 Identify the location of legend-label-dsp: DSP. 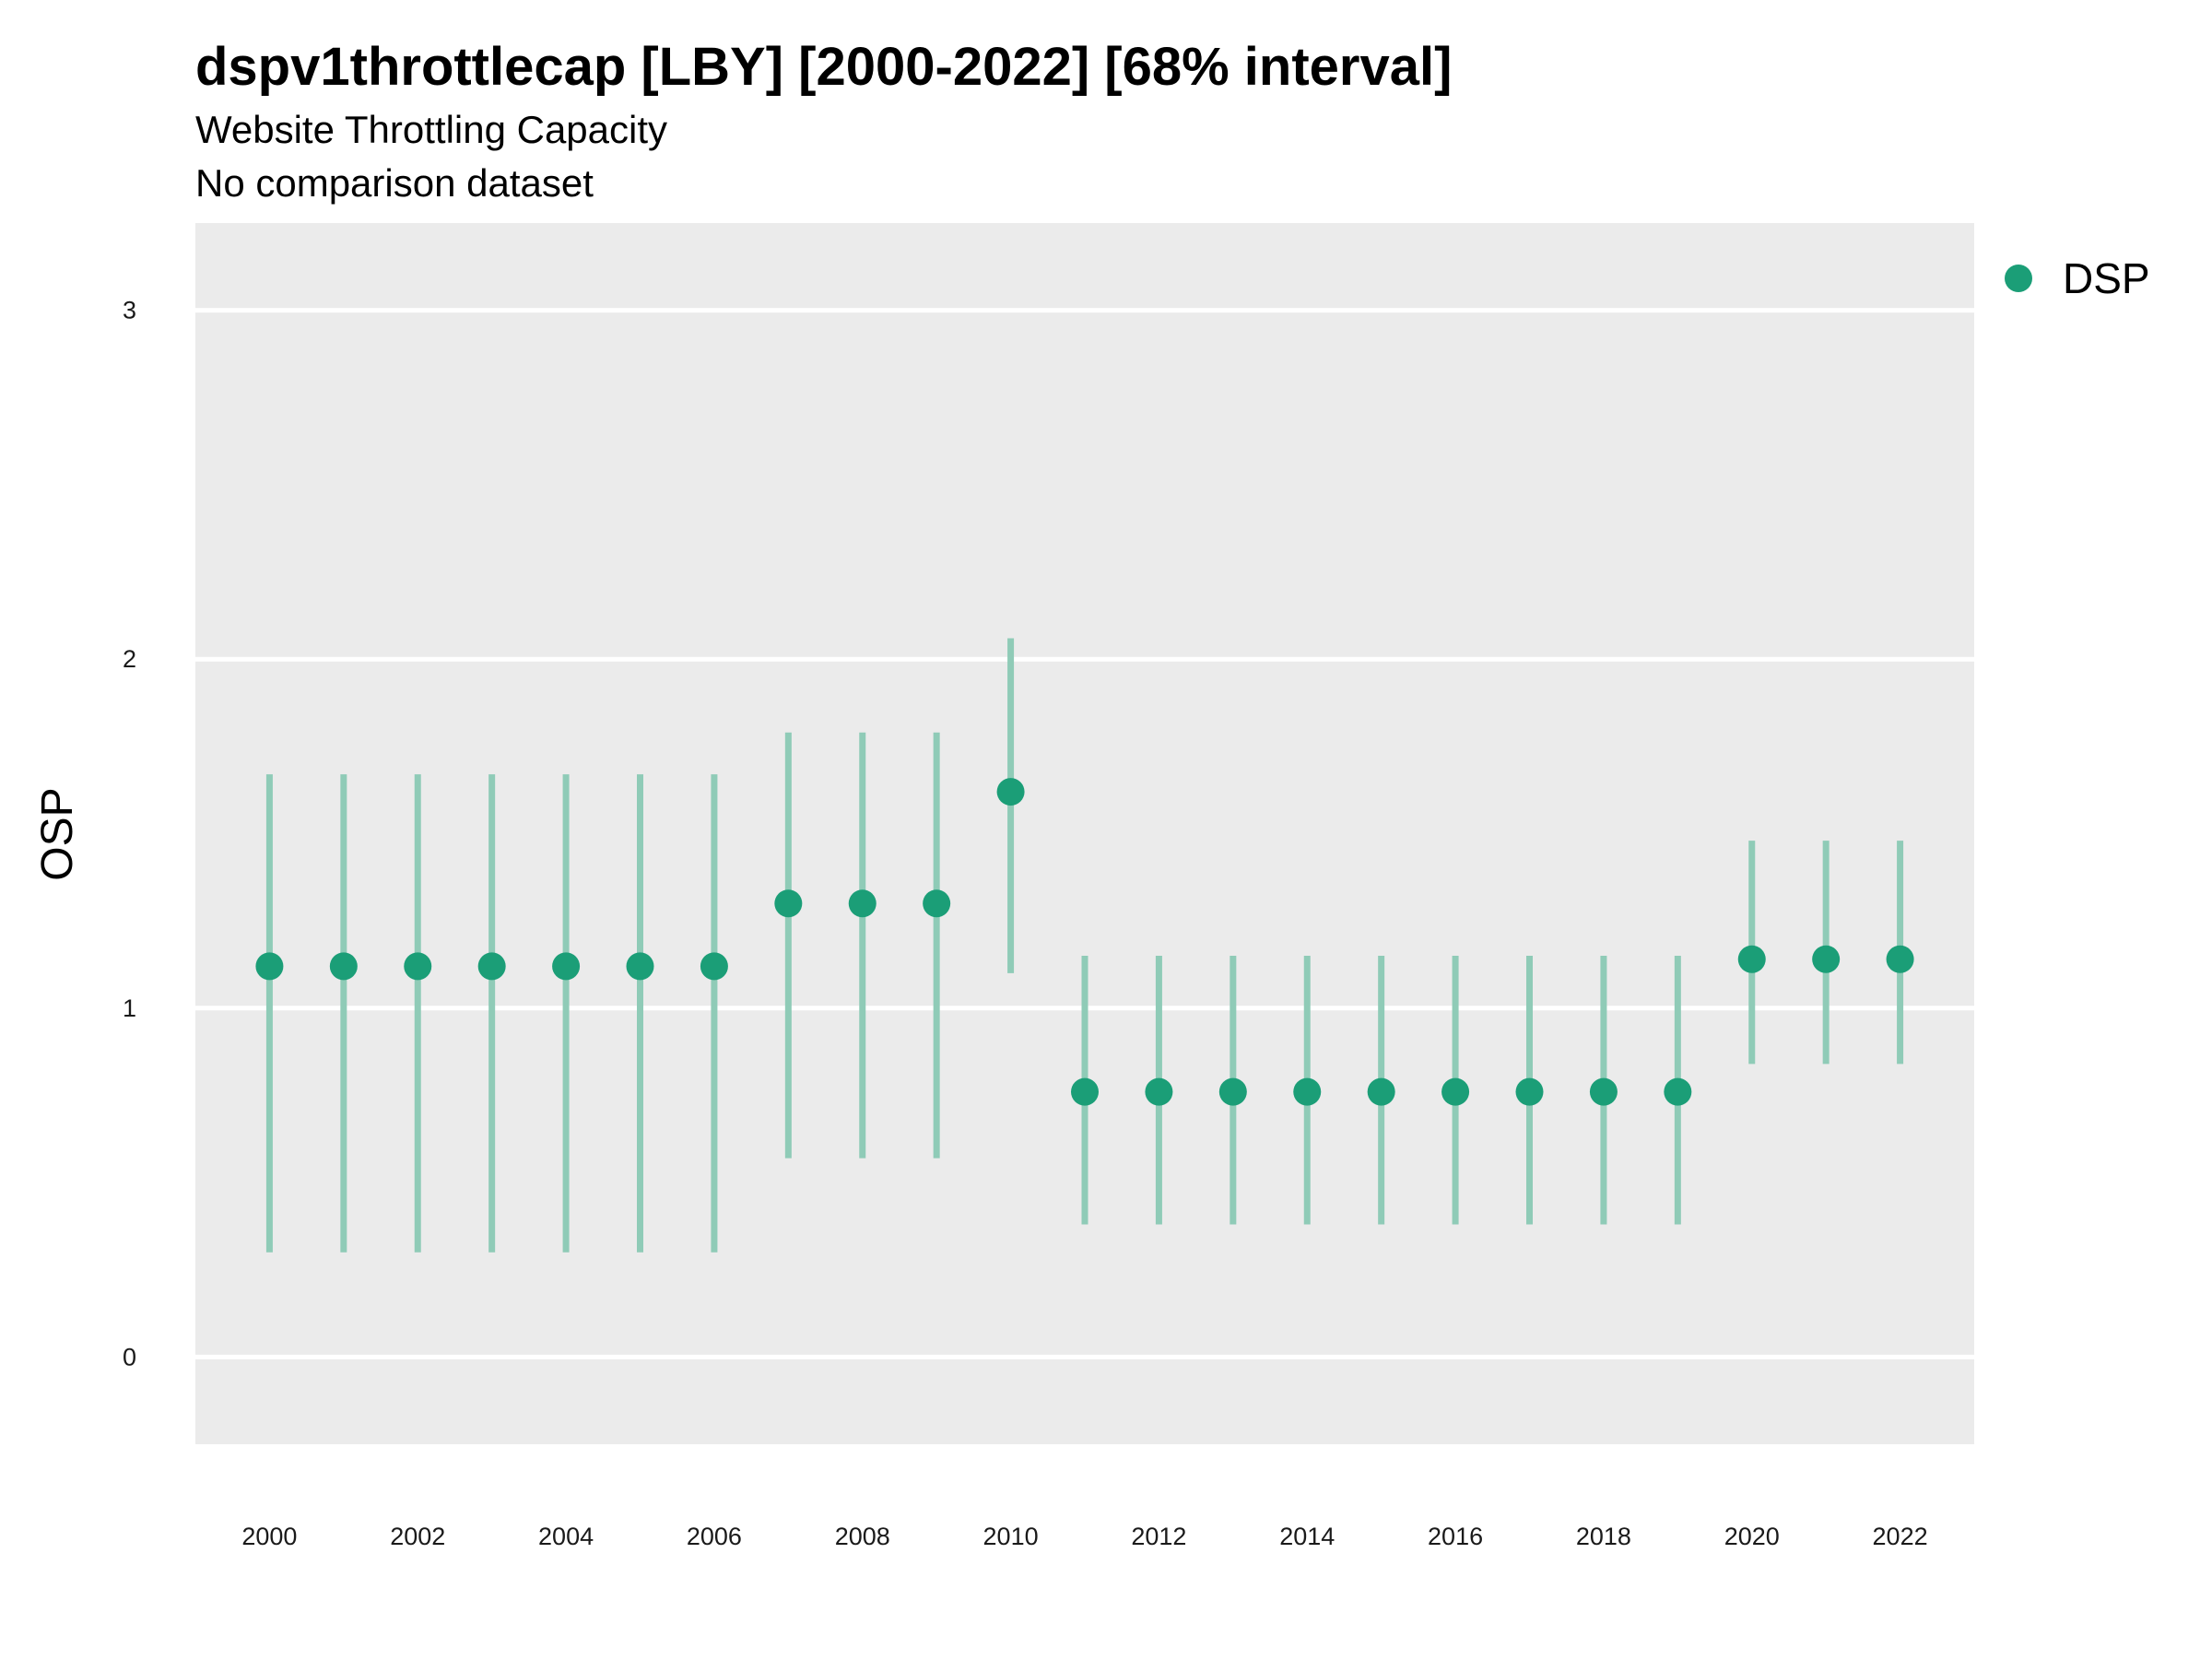
(2106, 278).